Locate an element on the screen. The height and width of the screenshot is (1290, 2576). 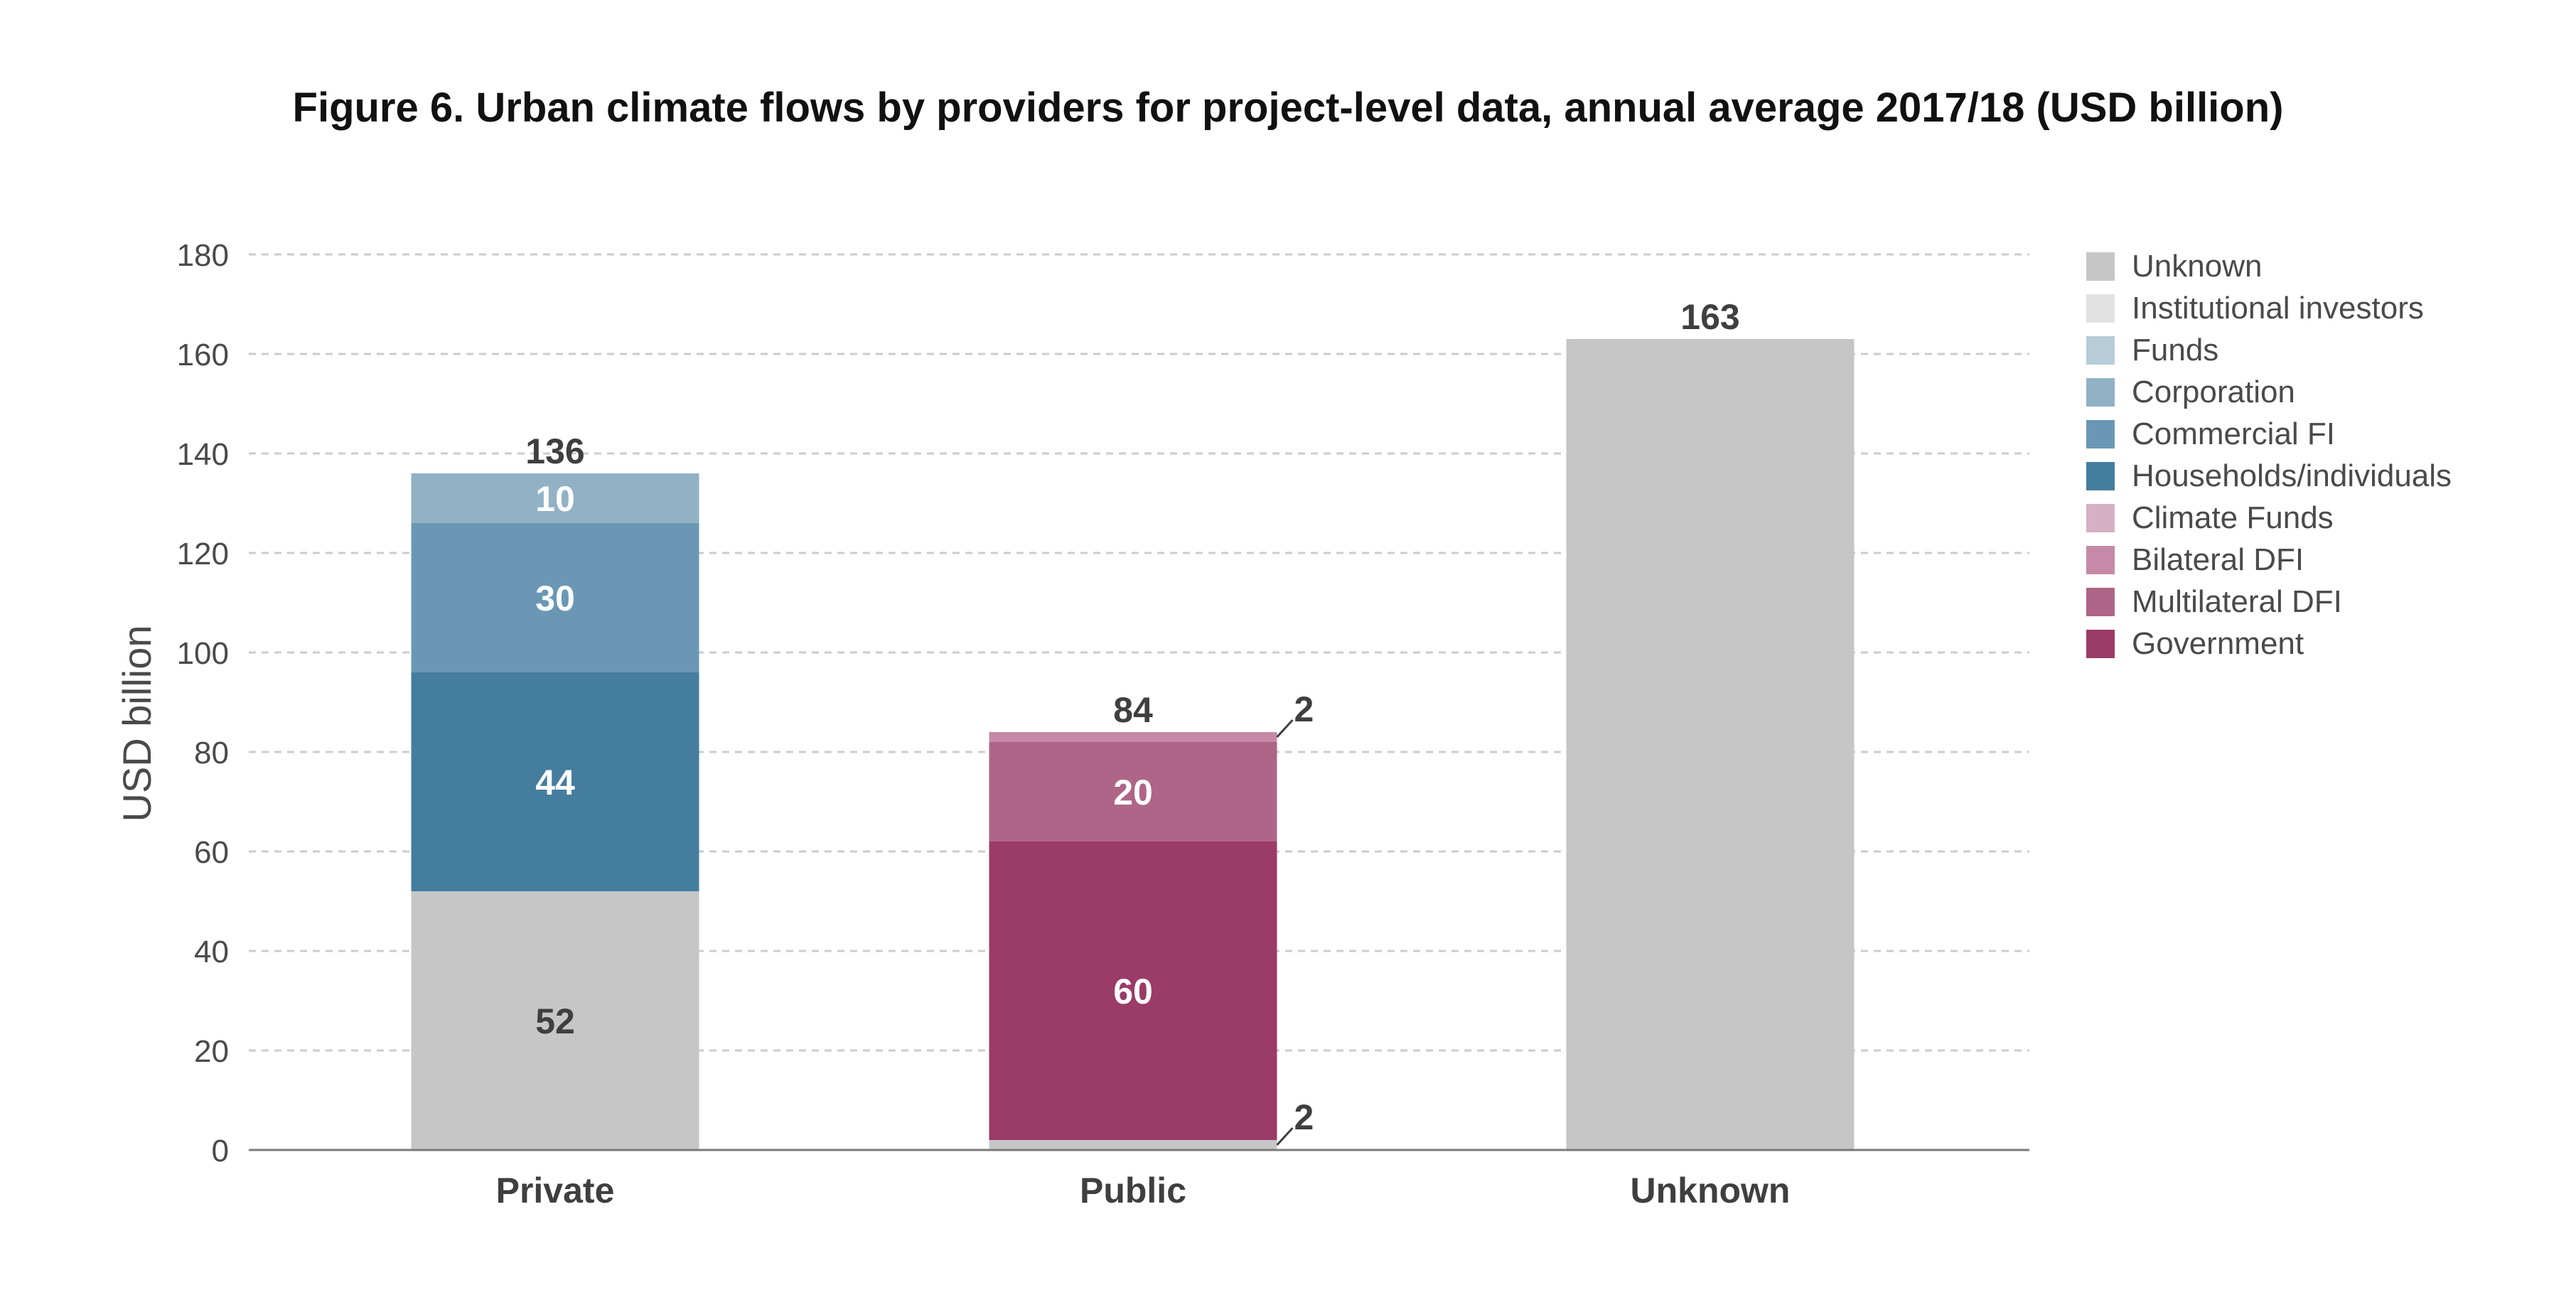
legend-item: Climate Funds is located at coordinates (2269, 518).